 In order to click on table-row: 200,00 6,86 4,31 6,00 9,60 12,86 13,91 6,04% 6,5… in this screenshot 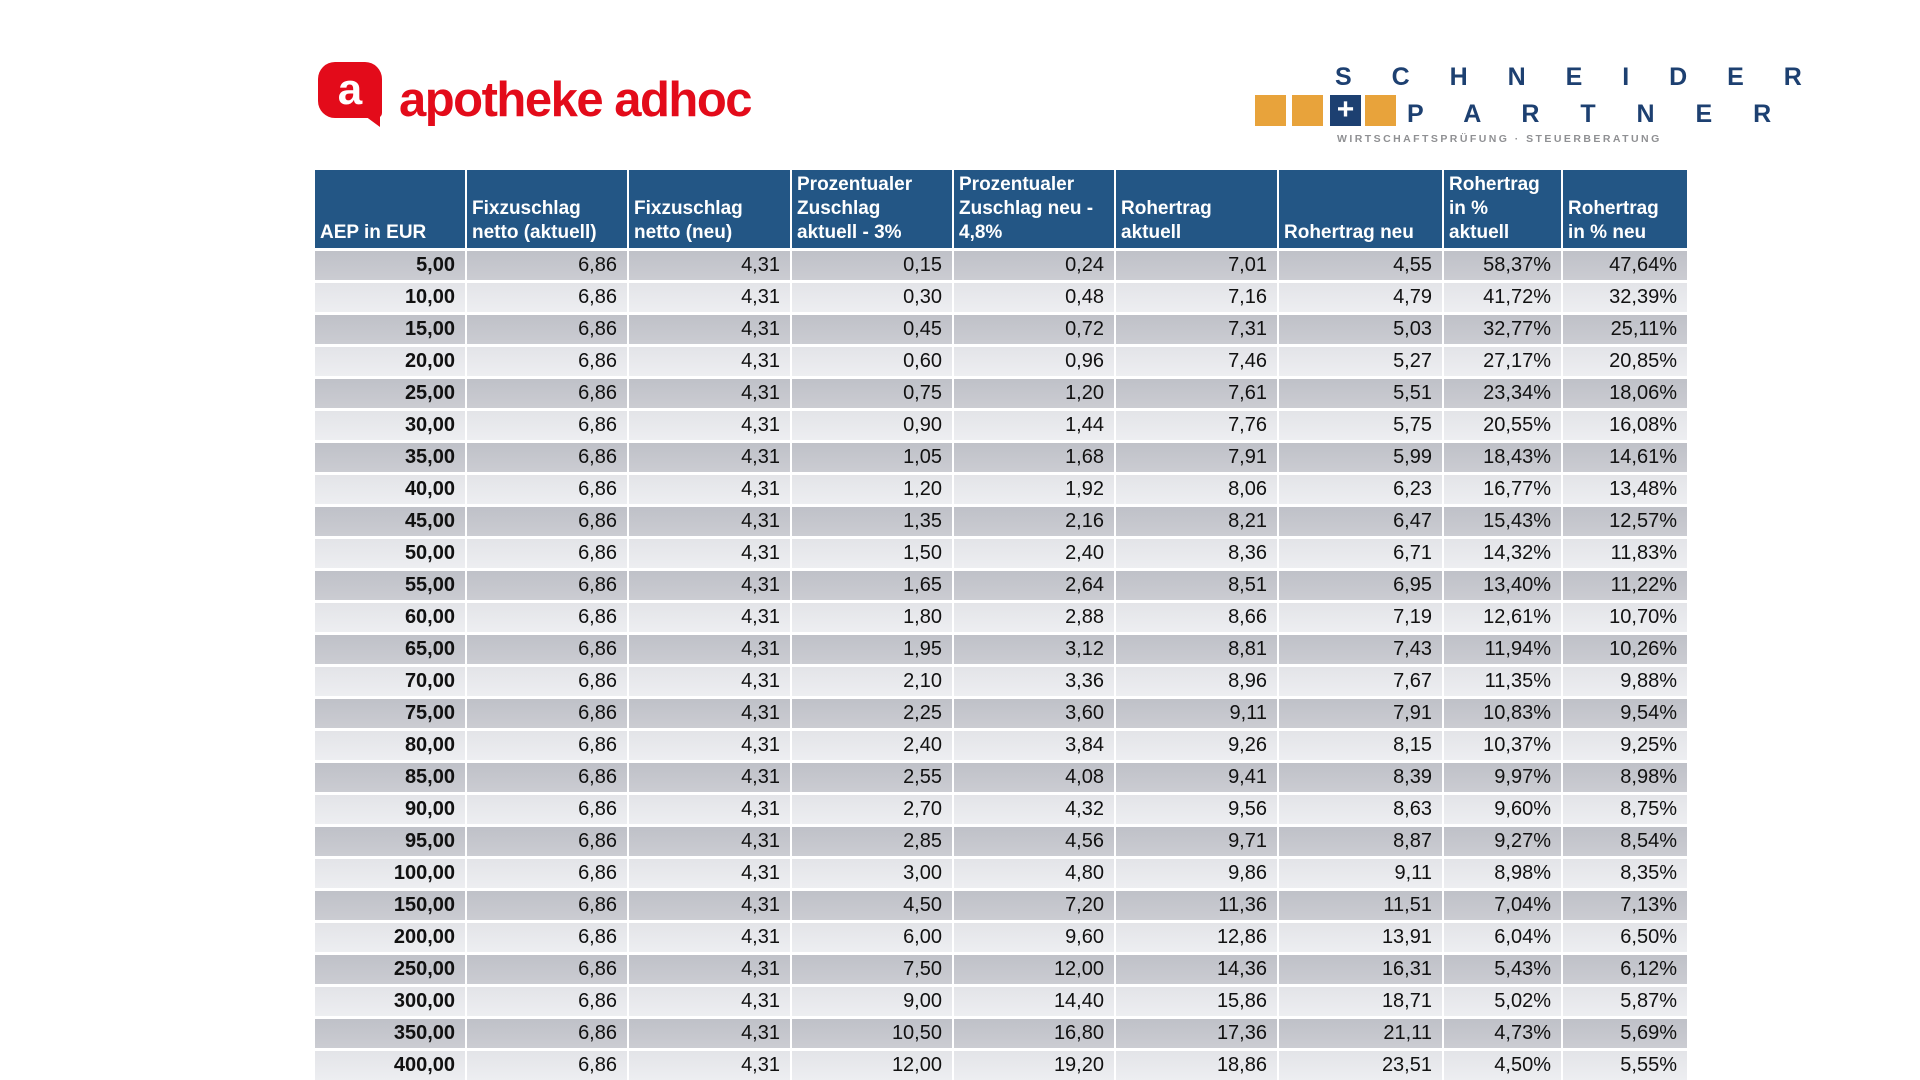, I will do `click(1001, 937)`.